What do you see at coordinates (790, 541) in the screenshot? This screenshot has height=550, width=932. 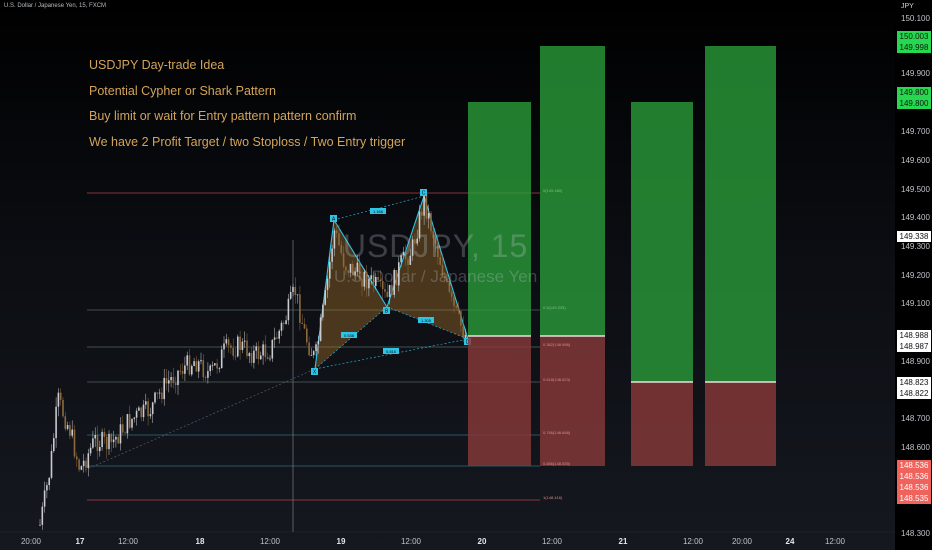 I see `time-label: 24` at bounding box center [790, 541].